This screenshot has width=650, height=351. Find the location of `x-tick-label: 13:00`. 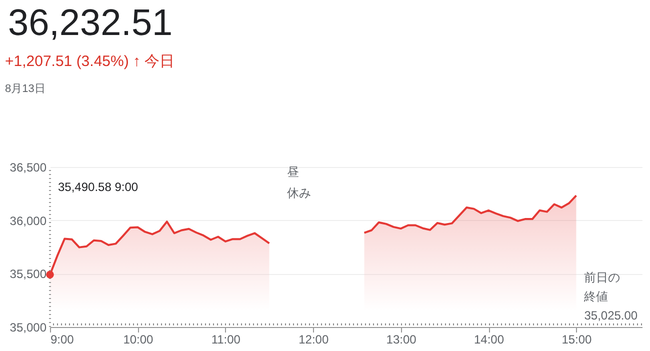

x-tick-label: 13:00 is located at coordinates (401, 339).